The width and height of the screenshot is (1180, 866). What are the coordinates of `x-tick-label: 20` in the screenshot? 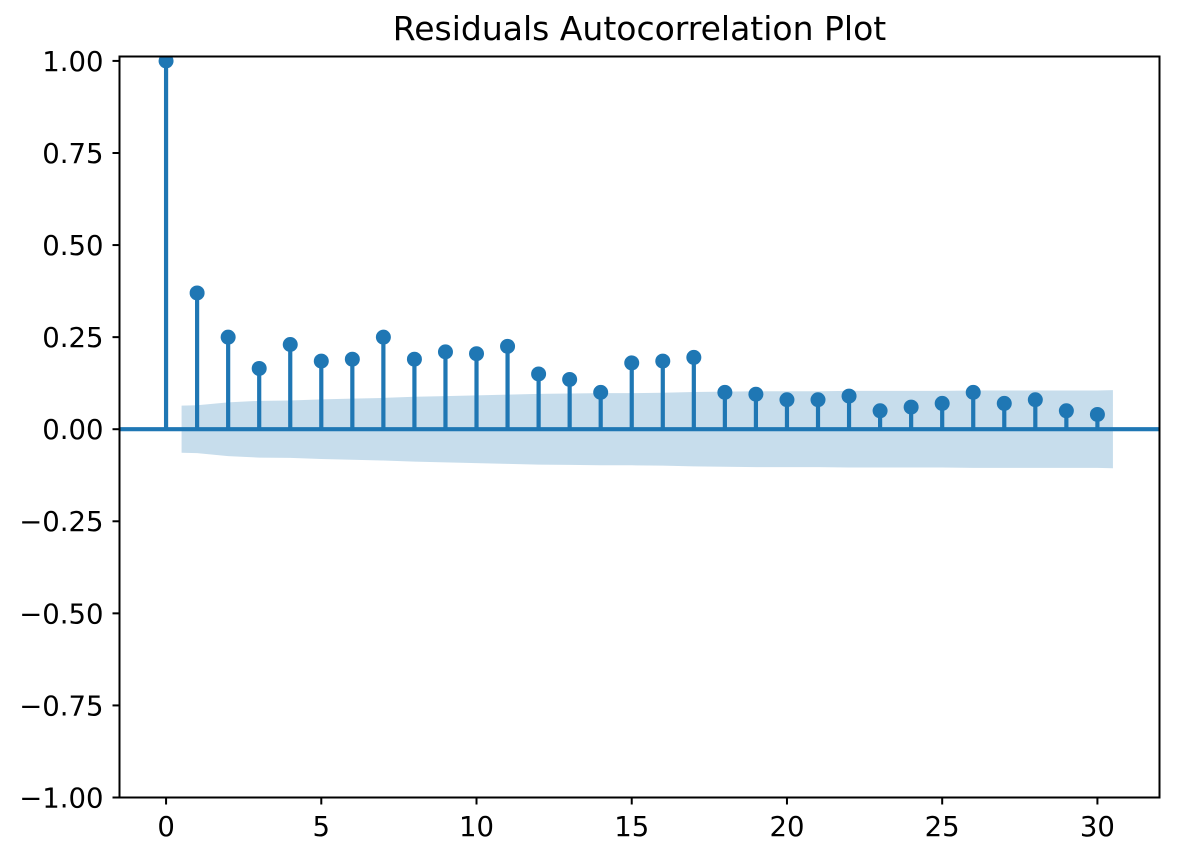 It's located at (786, 827).